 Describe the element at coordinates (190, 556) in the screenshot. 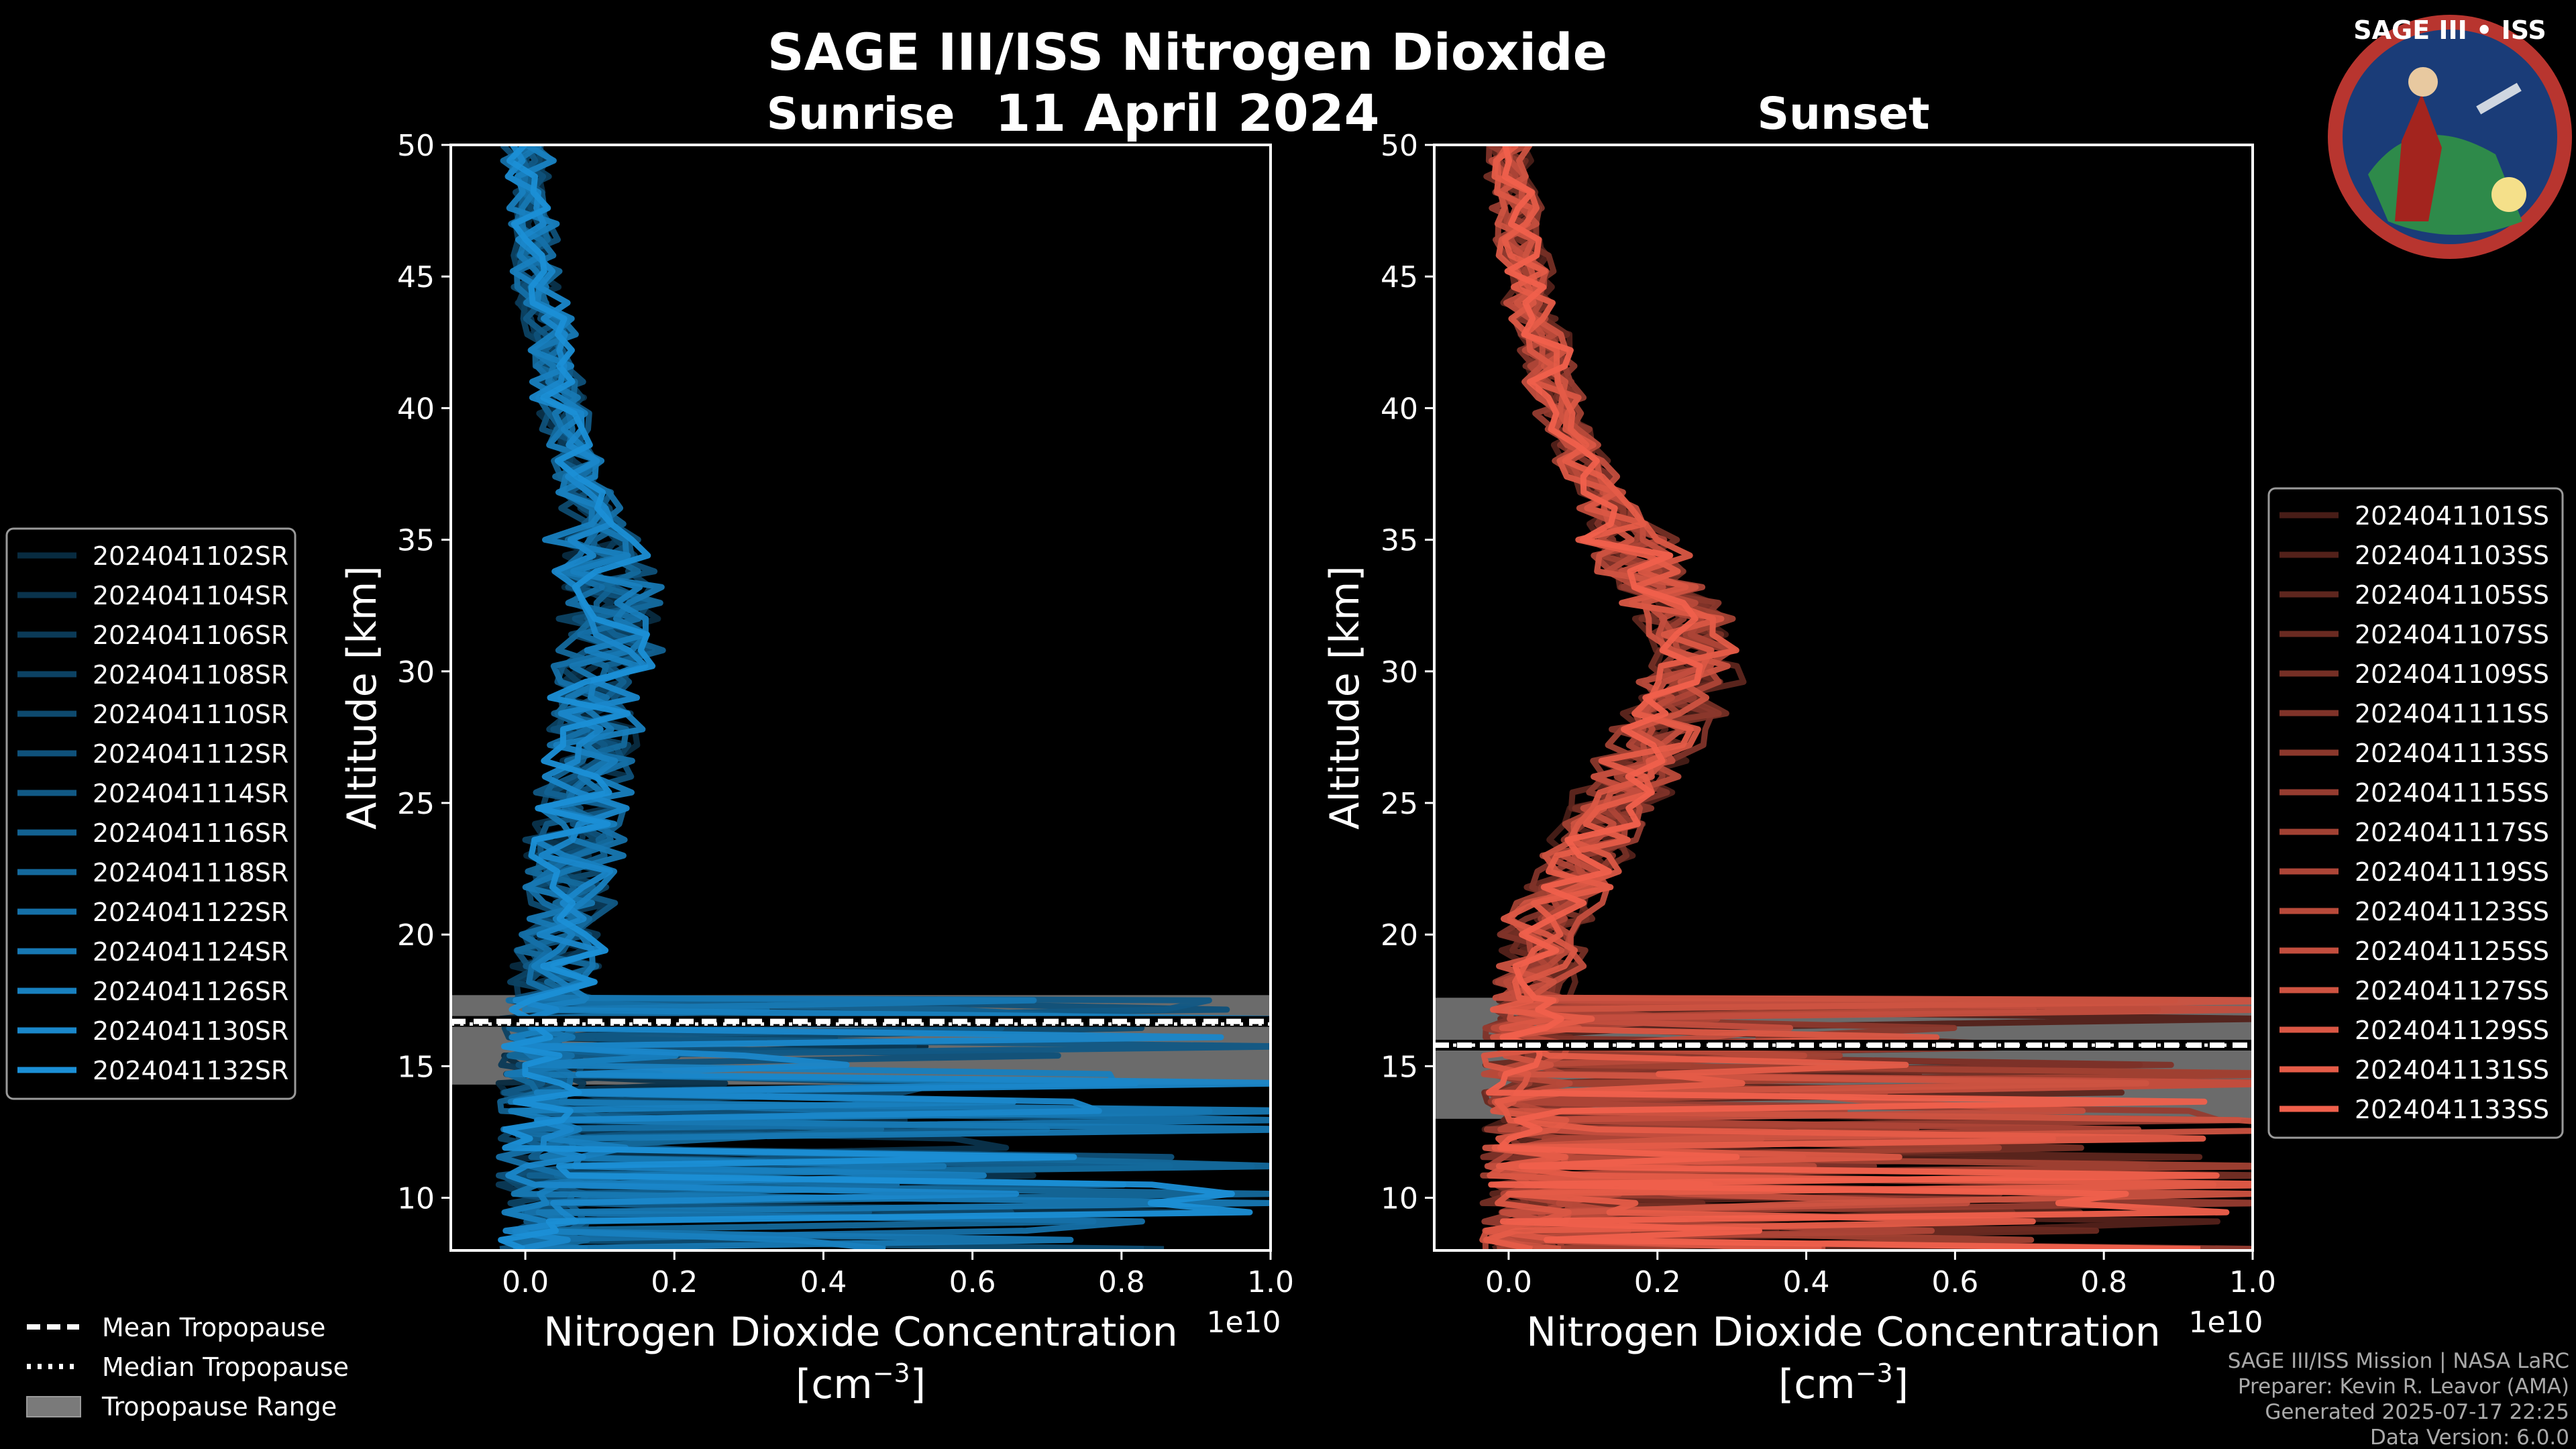

I see `legend-entry: 2024041102SR` at that location.